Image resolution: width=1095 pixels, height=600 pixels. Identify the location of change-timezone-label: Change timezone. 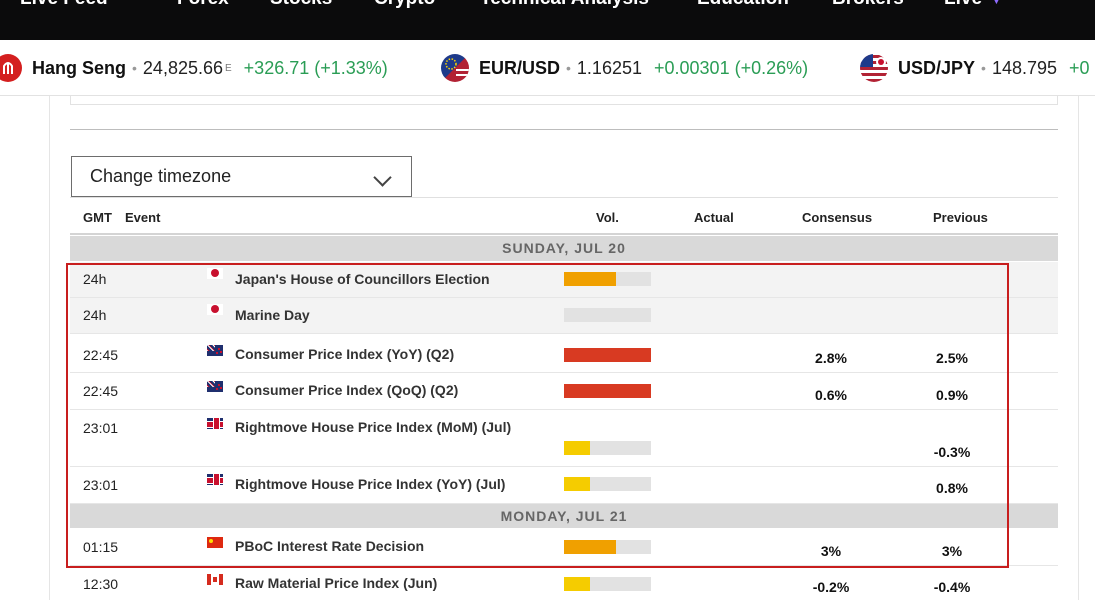
(161, 176).